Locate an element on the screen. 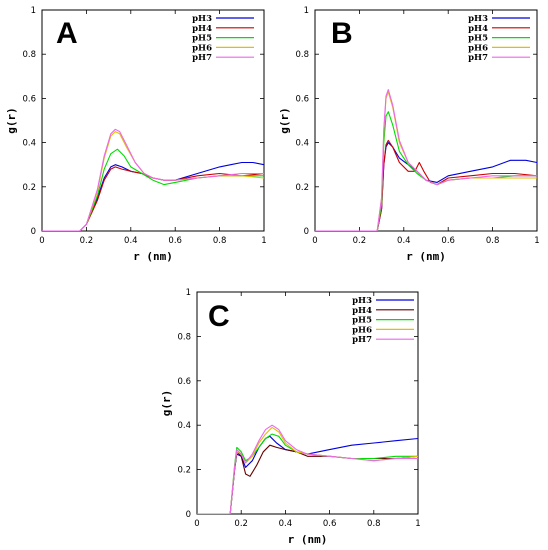  panel-b-x-tick-label: 0.6 is located at coordinates (448, 241).